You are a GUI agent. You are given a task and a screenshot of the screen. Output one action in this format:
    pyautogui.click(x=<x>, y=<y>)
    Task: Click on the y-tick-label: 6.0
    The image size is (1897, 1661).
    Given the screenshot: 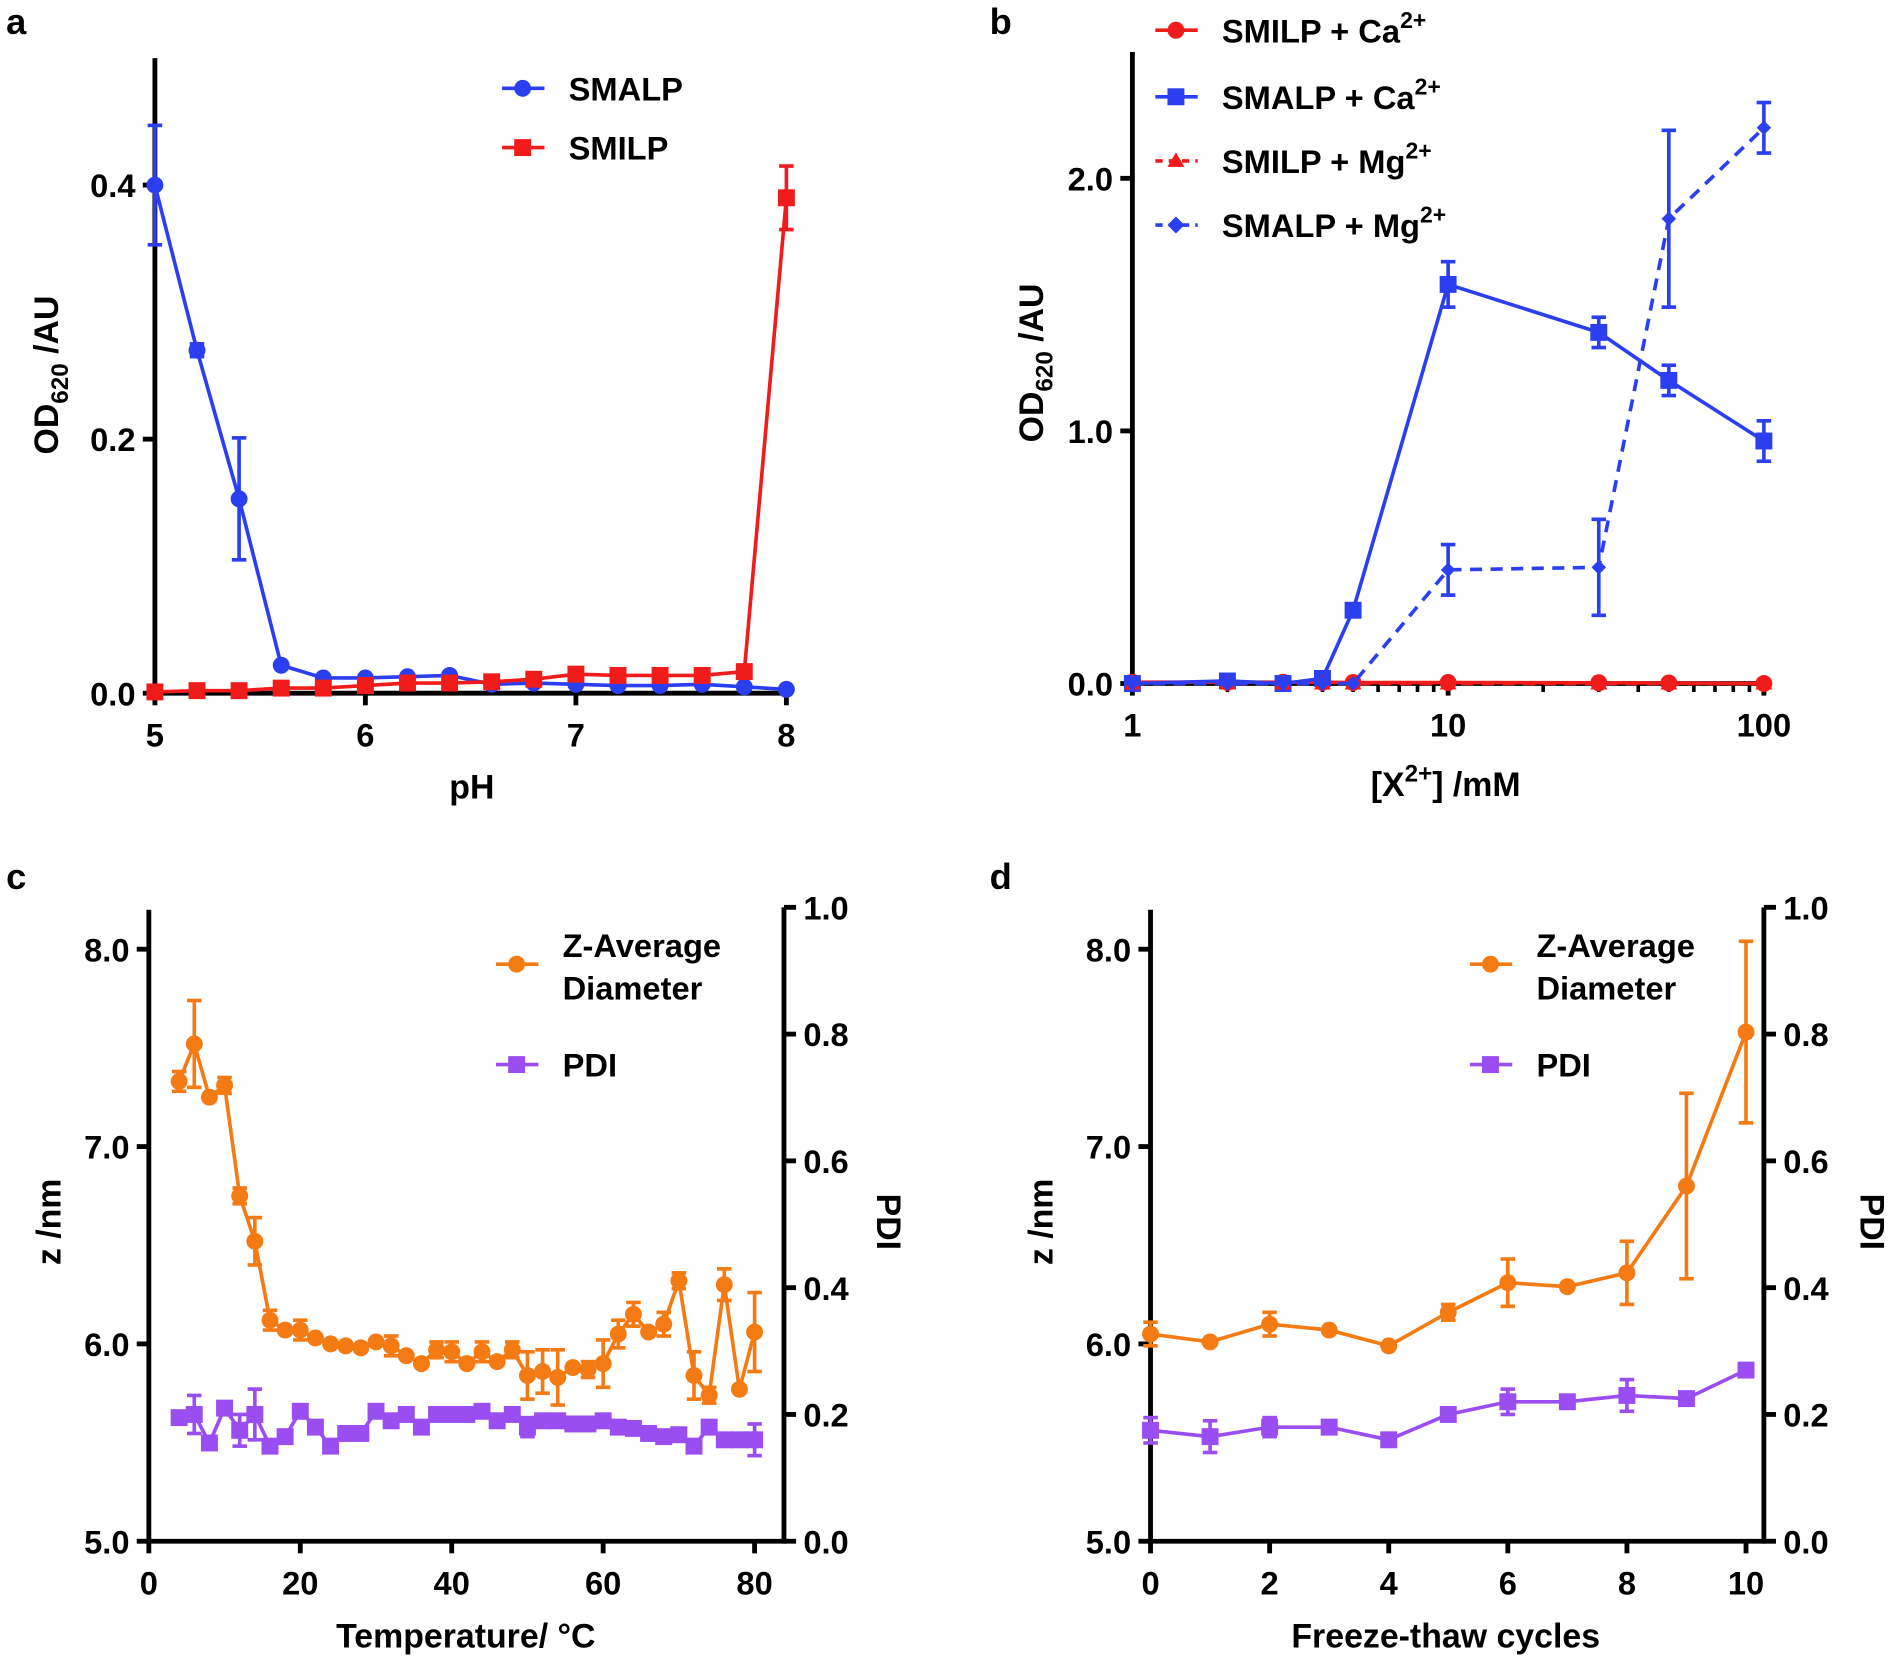 What is the action you would take?
    pyautogui.click(x=1108, y=1344)
    